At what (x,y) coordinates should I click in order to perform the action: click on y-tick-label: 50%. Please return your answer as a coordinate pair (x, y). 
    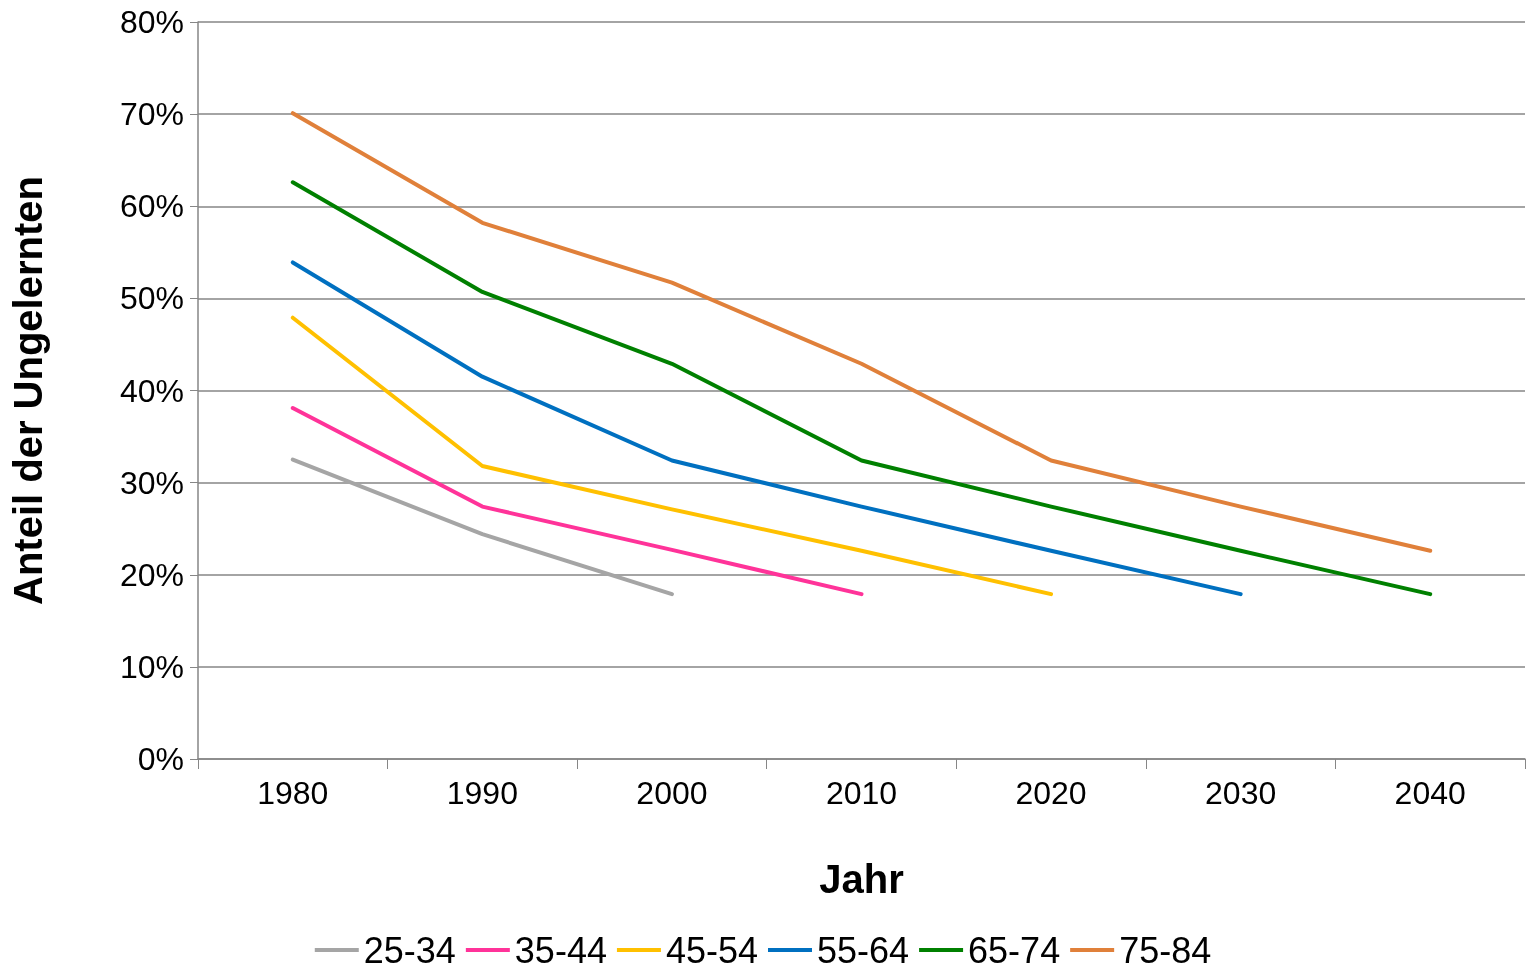
    Looking at the image, I should click on (151, 298).